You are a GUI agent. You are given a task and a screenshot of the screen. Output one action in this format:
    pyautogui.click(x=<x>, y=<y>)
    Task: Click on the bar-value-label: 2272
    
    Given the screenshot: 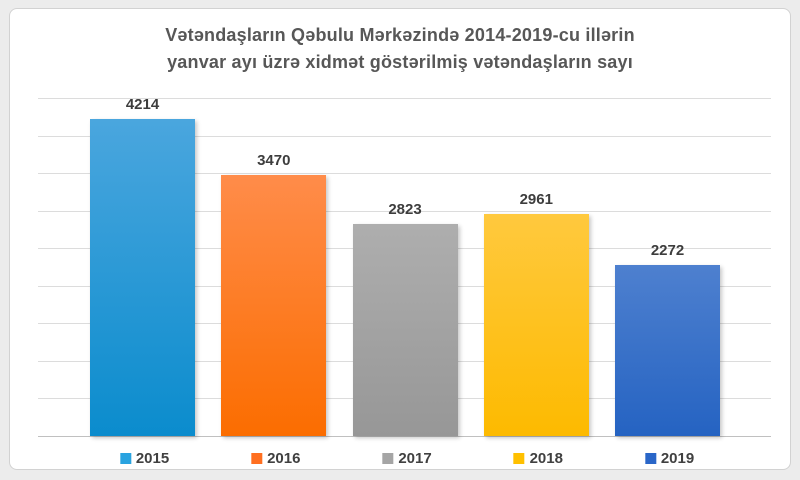 What is the action you would take?
    pyautogui.click(x=667, y=251)
    